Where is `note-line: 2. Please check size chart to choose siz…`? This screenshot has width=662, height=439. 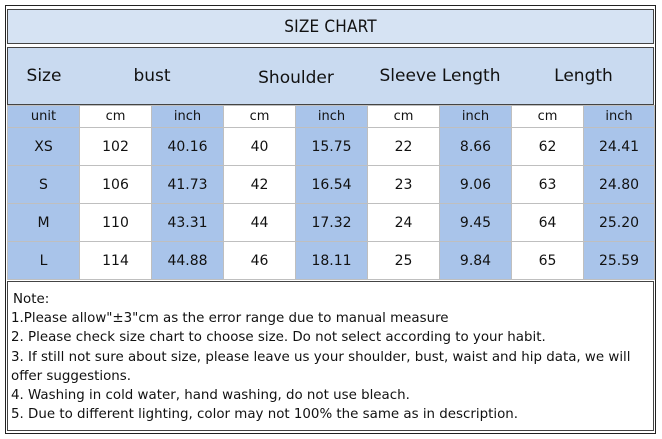
note-line: 2. Please check size chart to choose siz… is located at coordinates (278, 338).